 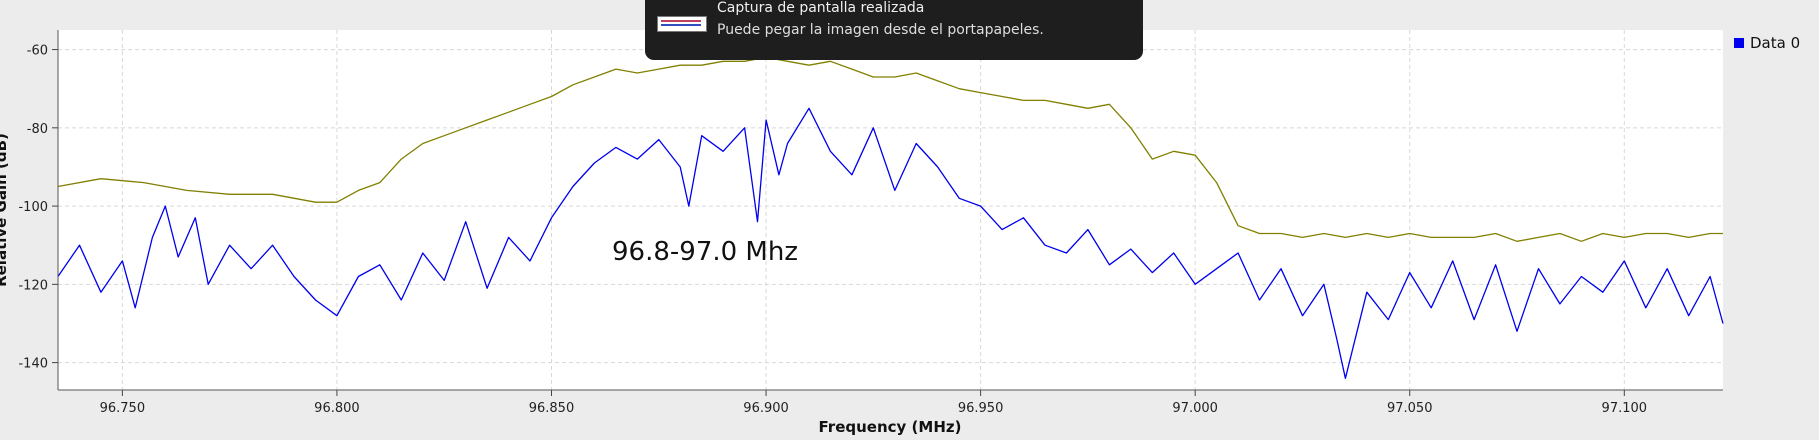 I want to click on legend-item-data-0: Data 0, so click(x=1767, y=43).